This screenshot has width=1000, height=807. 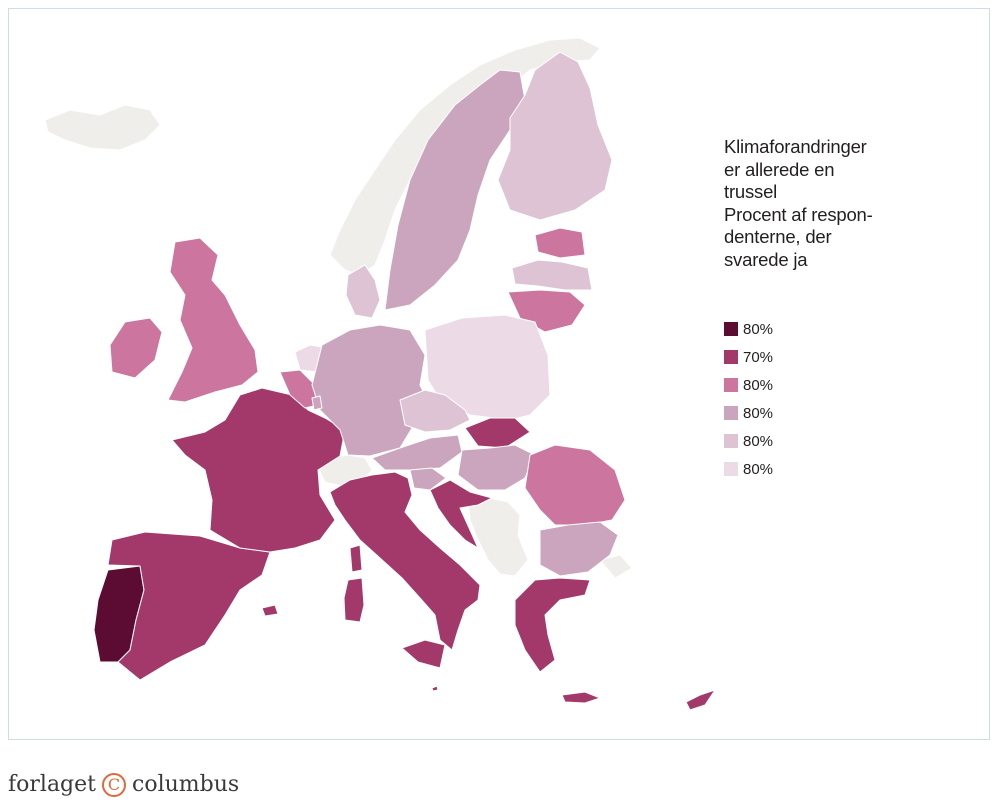 I want to click on united-kingdom, so click(x=213, y=320).